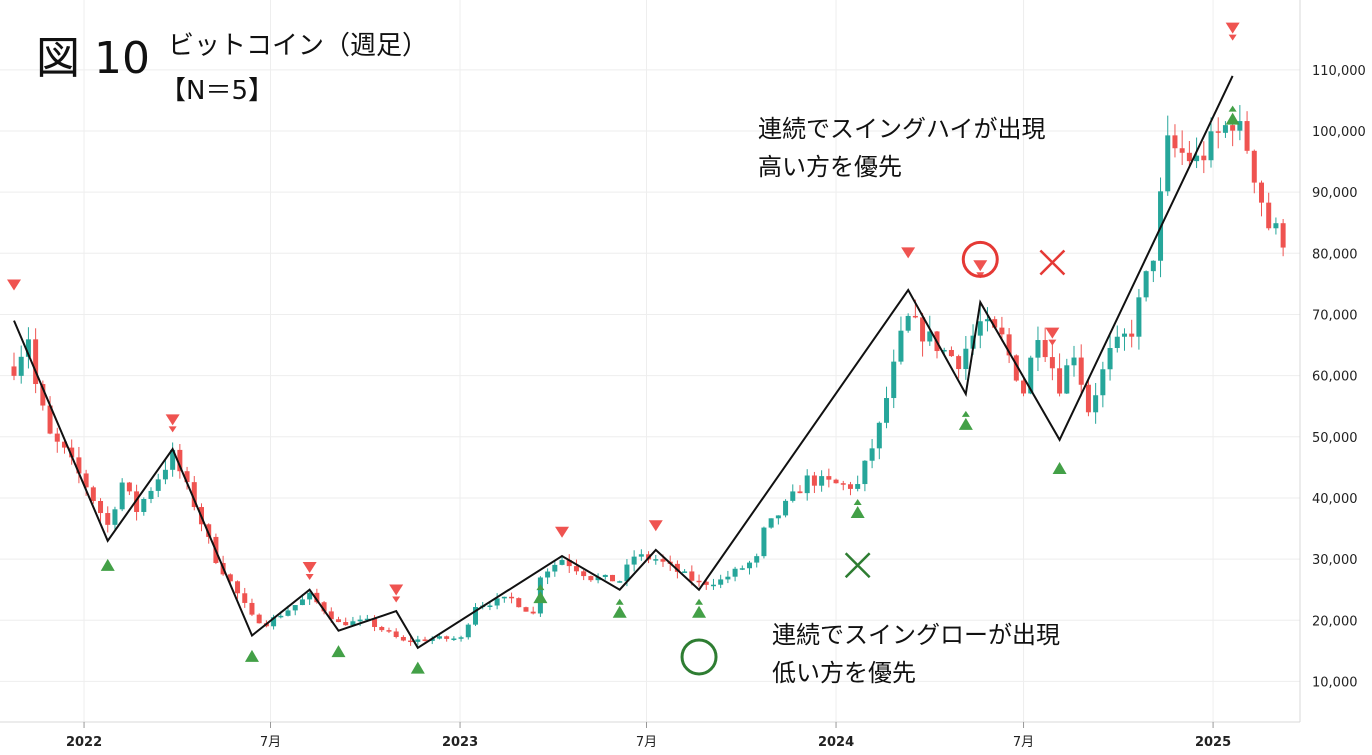  What do you see at coordinates (650, 735) in the screenshot?
I see `x-axis: 2022 7月 2023 7月 2024 7月 2025` at bounding box center [650, 735].